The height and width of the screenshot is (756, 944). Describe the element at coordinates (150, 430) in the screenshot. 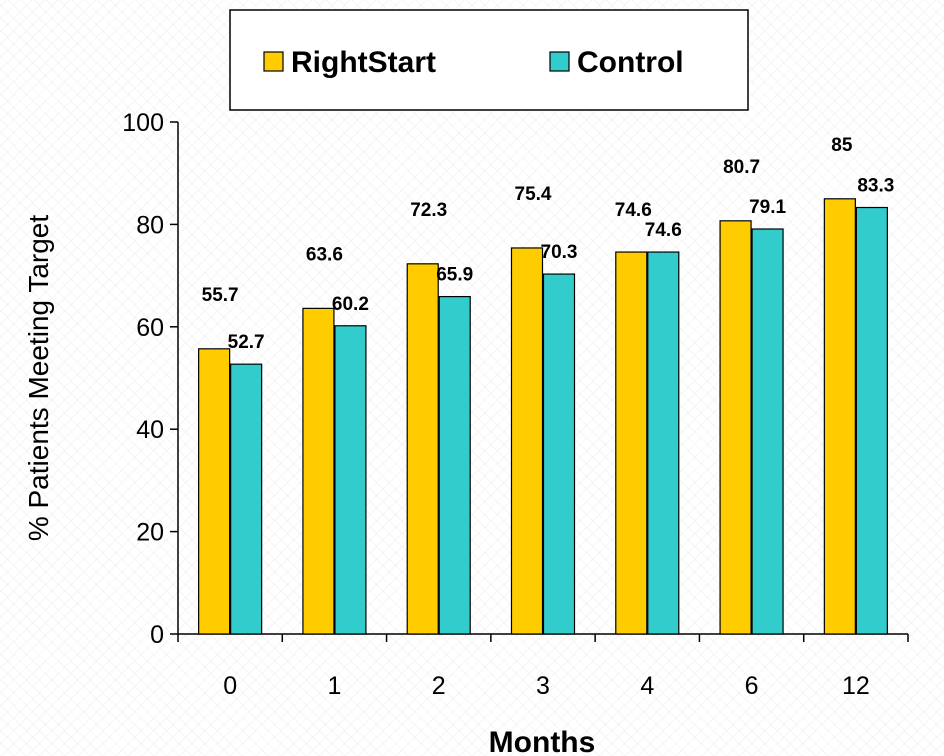

I see `y-tick-label: 40` at that location.